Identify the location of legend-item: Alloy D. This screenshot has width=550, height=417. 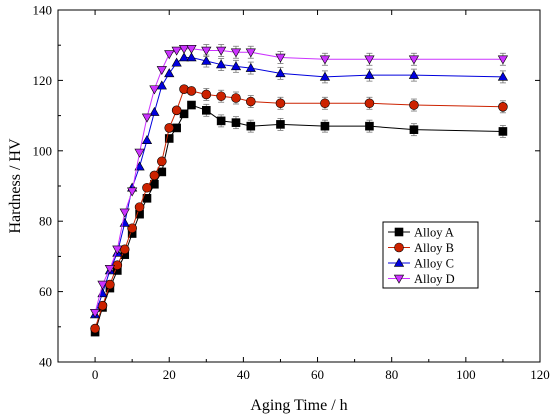
(421, 279).